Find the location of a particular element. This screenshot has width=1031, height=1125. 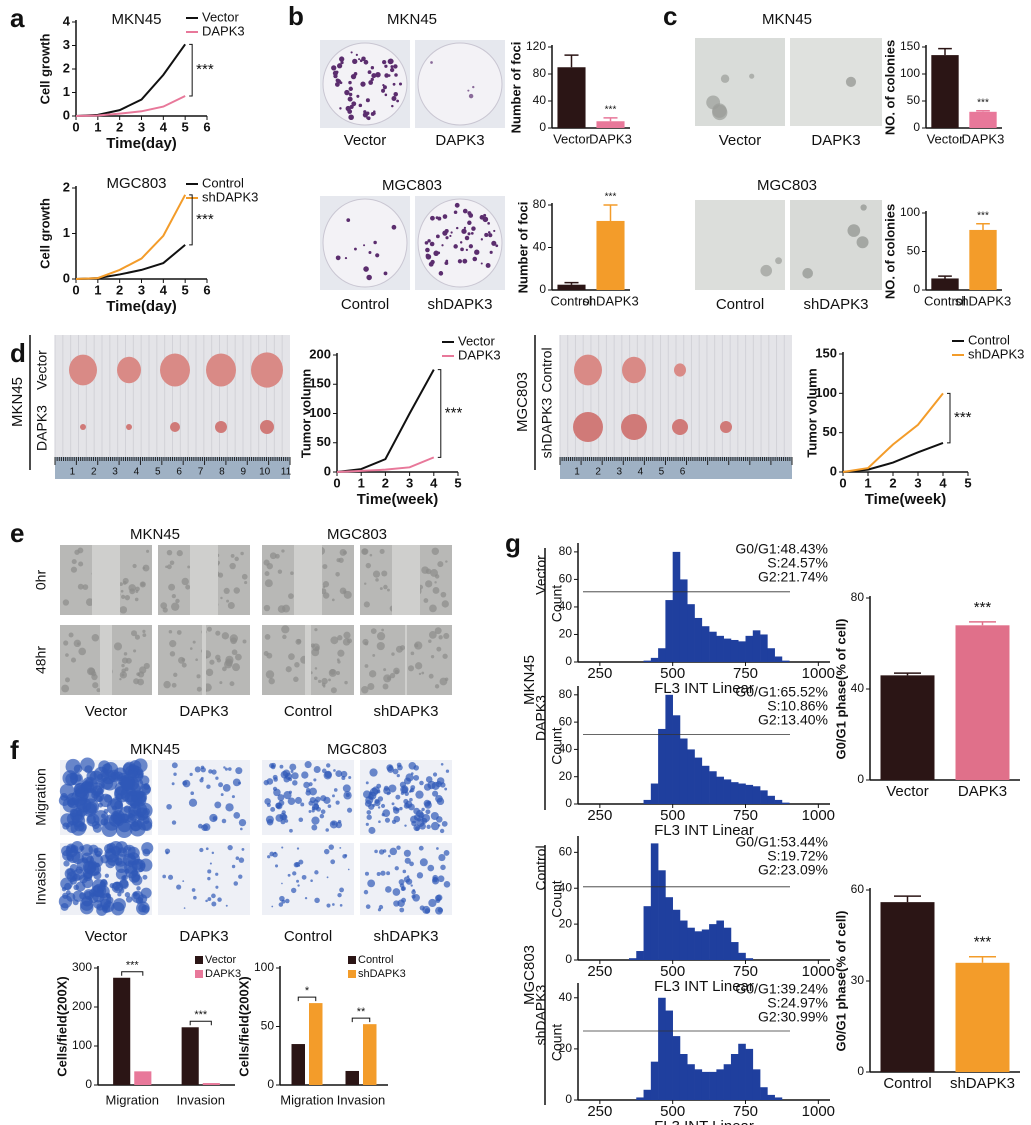

x-axis-label: FL3 INT Linear is located at coordinates (704, 830).